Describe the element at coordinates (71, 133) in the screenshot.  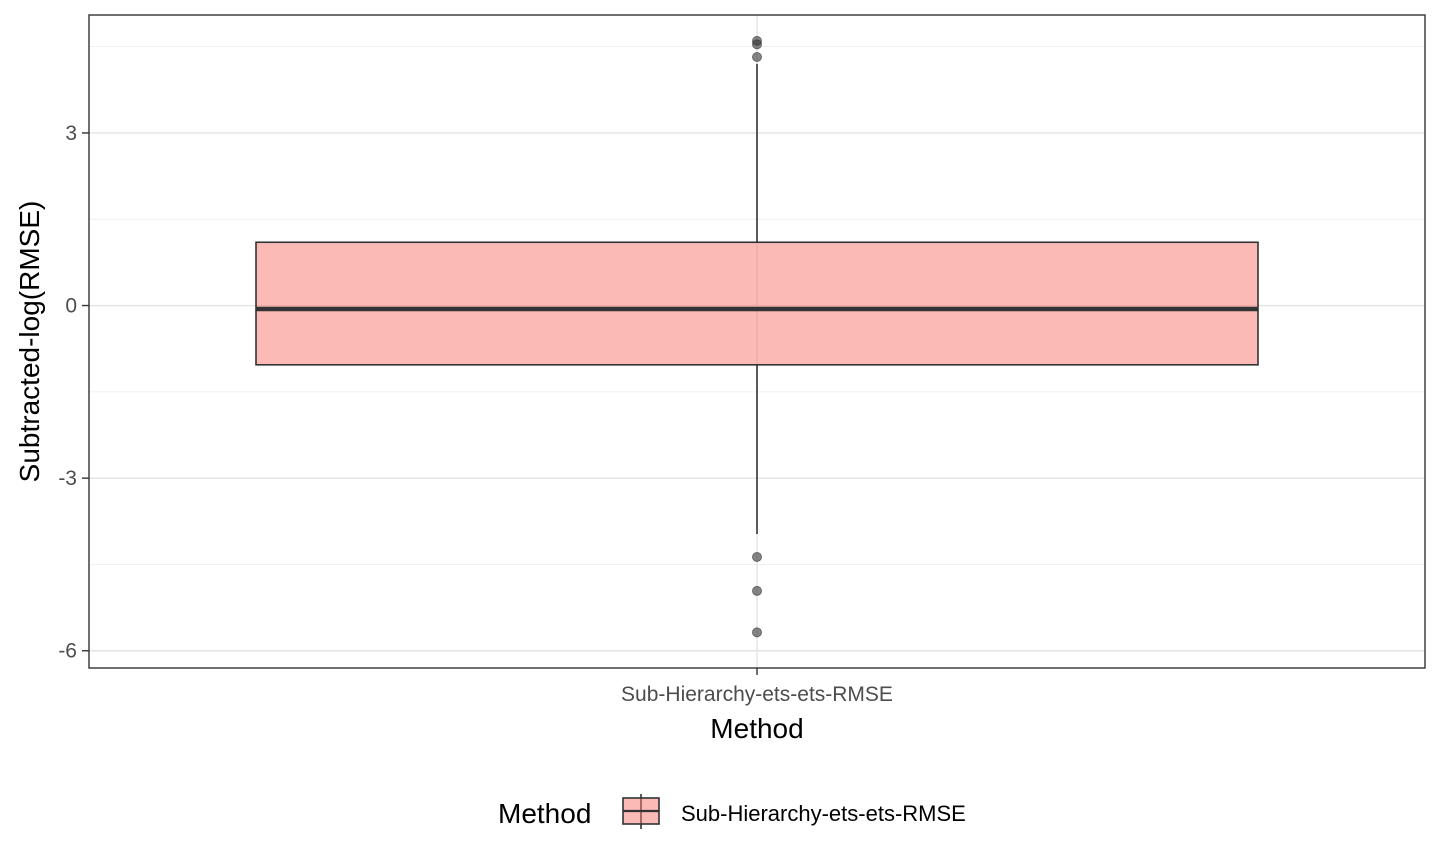
I see `y-tick-label: 3` at that location.